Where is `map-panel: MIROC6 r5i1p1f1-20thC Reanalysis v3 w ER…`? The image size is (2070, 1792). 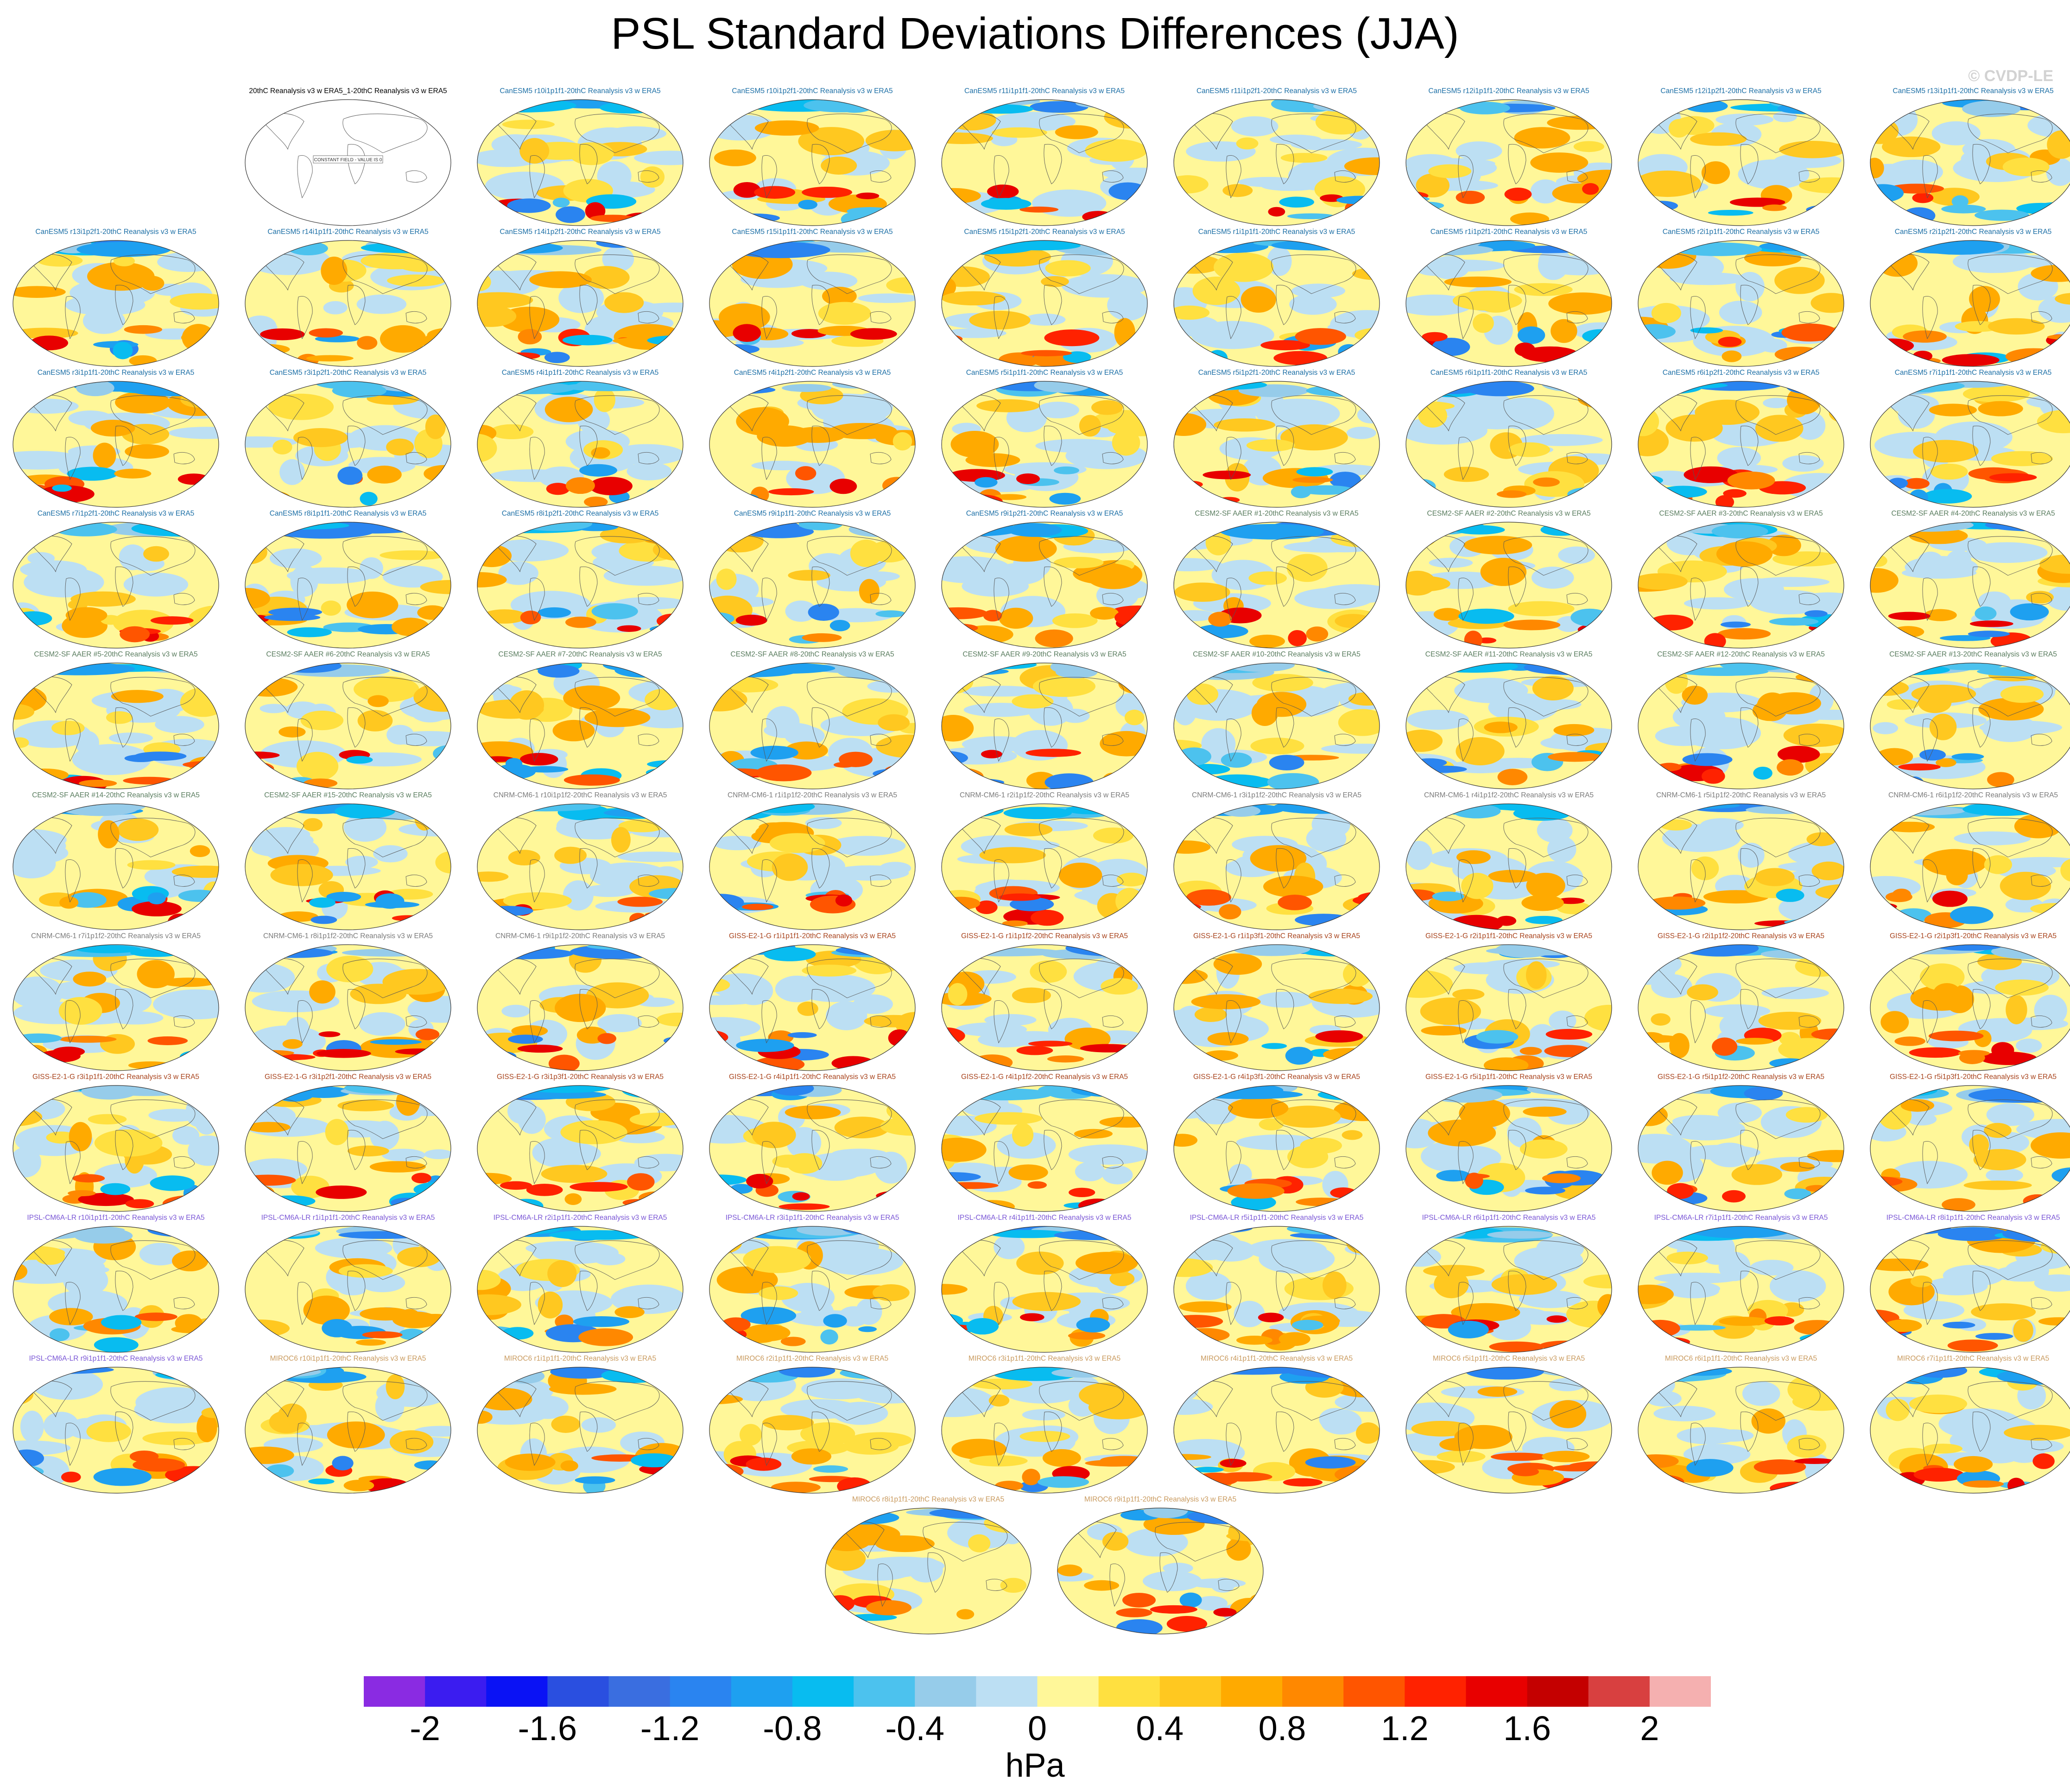 map-panel: MIROC6 r5i1p1f1-20thC Reanalysis v3 w ER… is located at coordinates (1509, 1424).